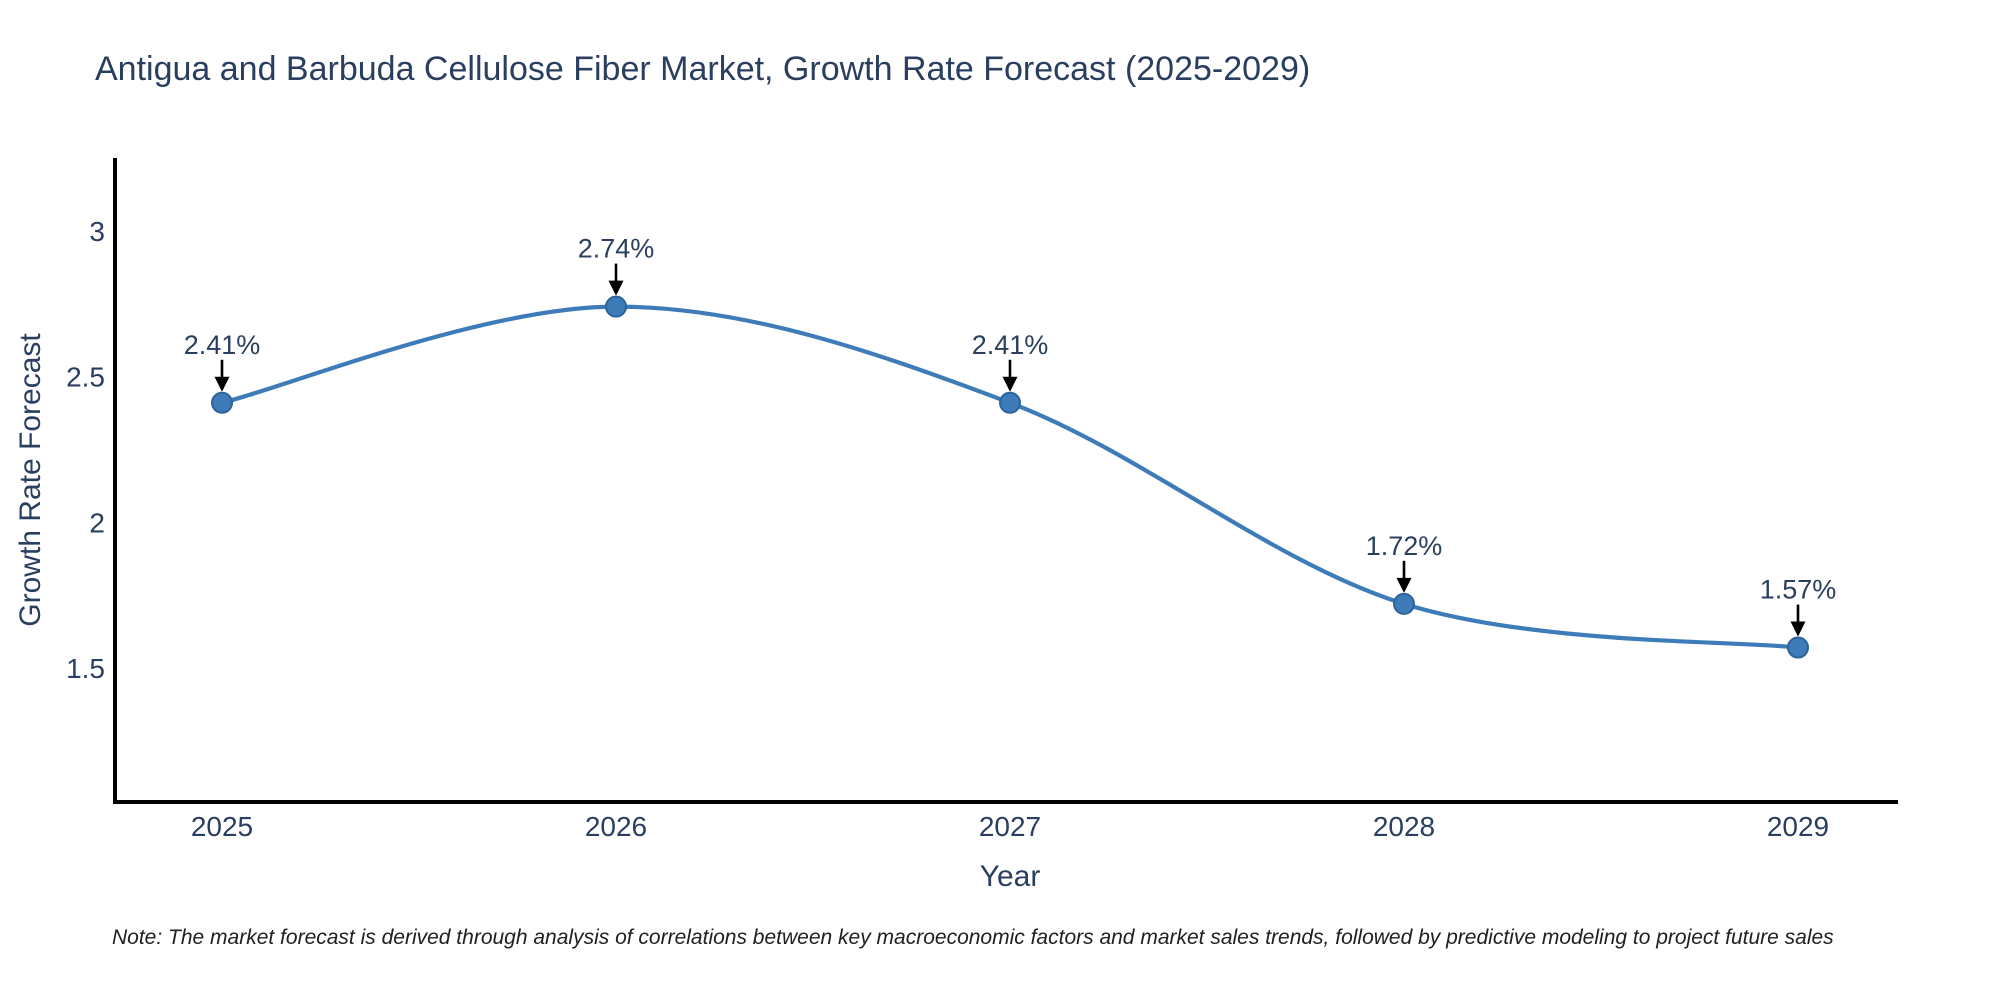 The width and height of the screenshot is (2000, 1000). I want to click on x-tick-label: 2029, so click(1798, 826).